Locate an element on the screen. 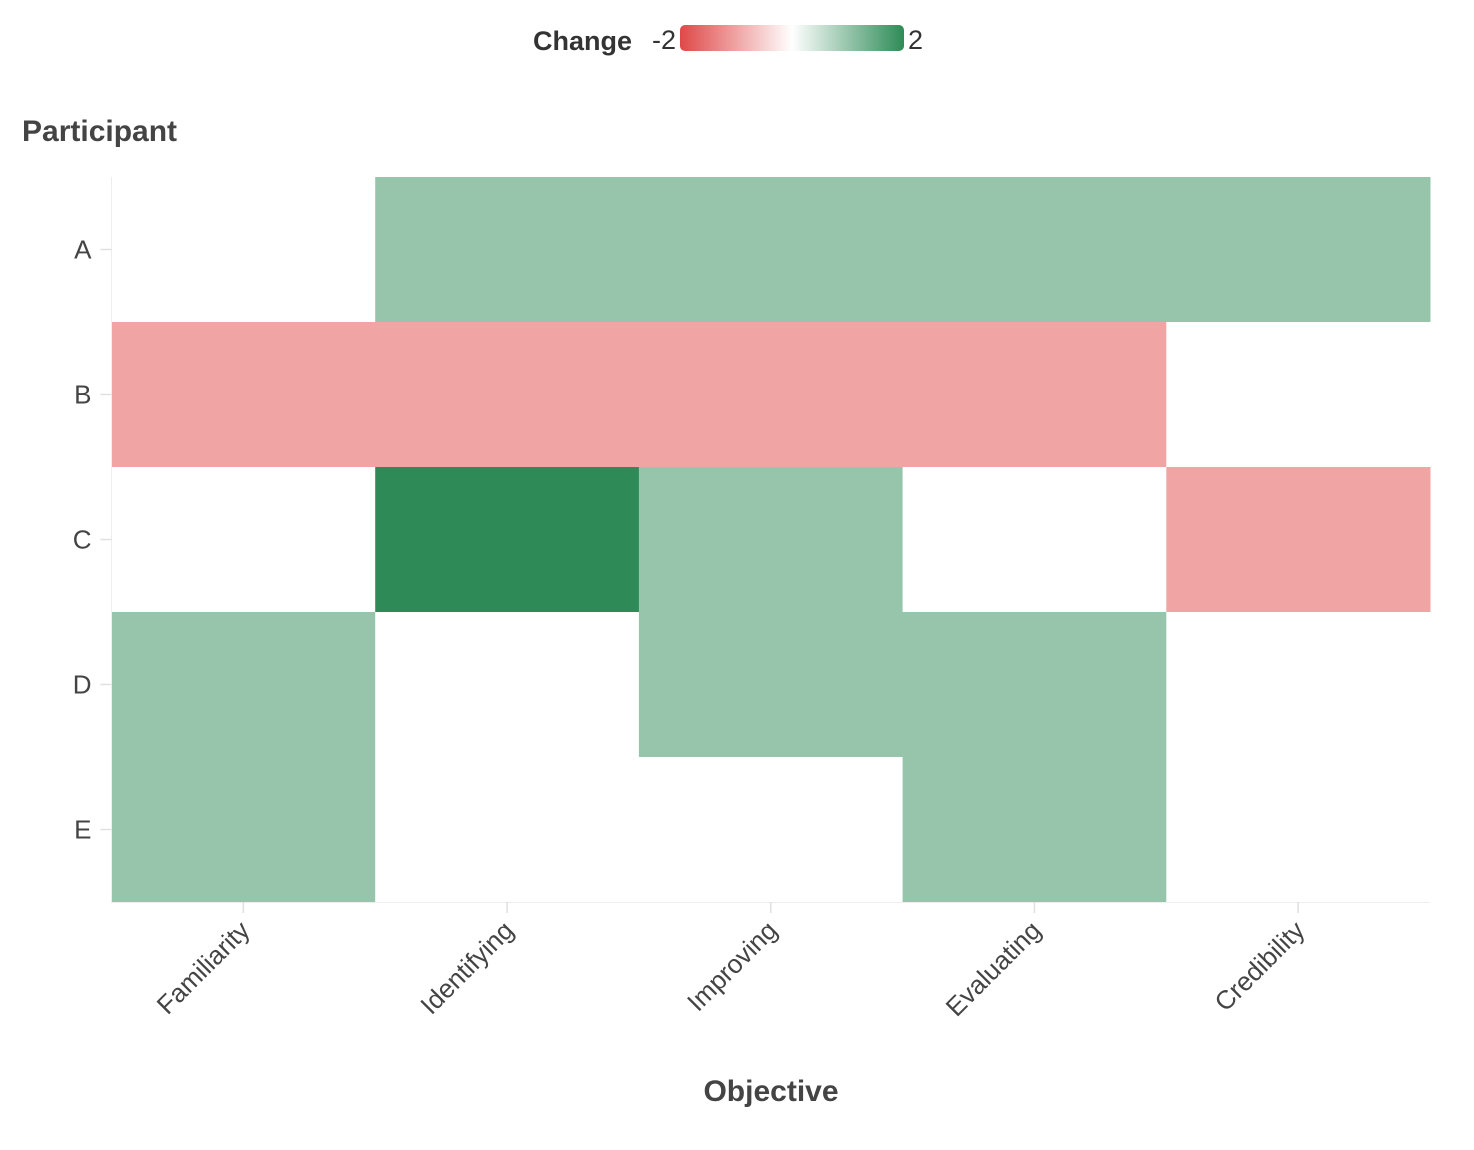  x-axis-title: Objective is located at coordinates (770, 1091).